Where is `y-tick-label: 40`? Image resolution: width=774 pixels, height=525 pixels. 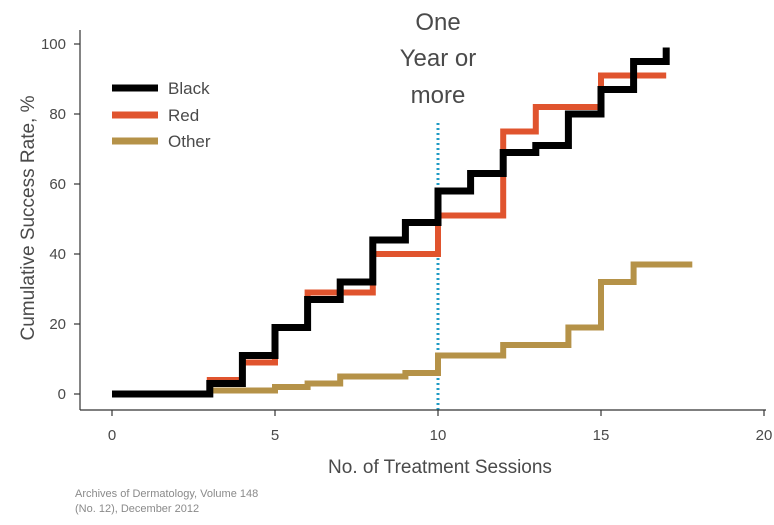 y-tick-label: 40 is located at coordinates (57, 254).